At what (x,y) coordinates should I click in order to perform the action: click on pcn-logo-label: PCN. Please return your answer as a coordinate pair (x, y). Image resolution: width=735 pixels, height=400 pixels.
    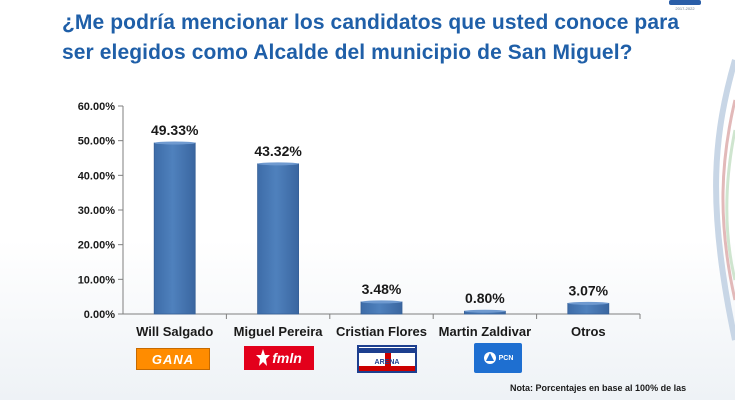
    Looking at the image, I should click on (506, 358).